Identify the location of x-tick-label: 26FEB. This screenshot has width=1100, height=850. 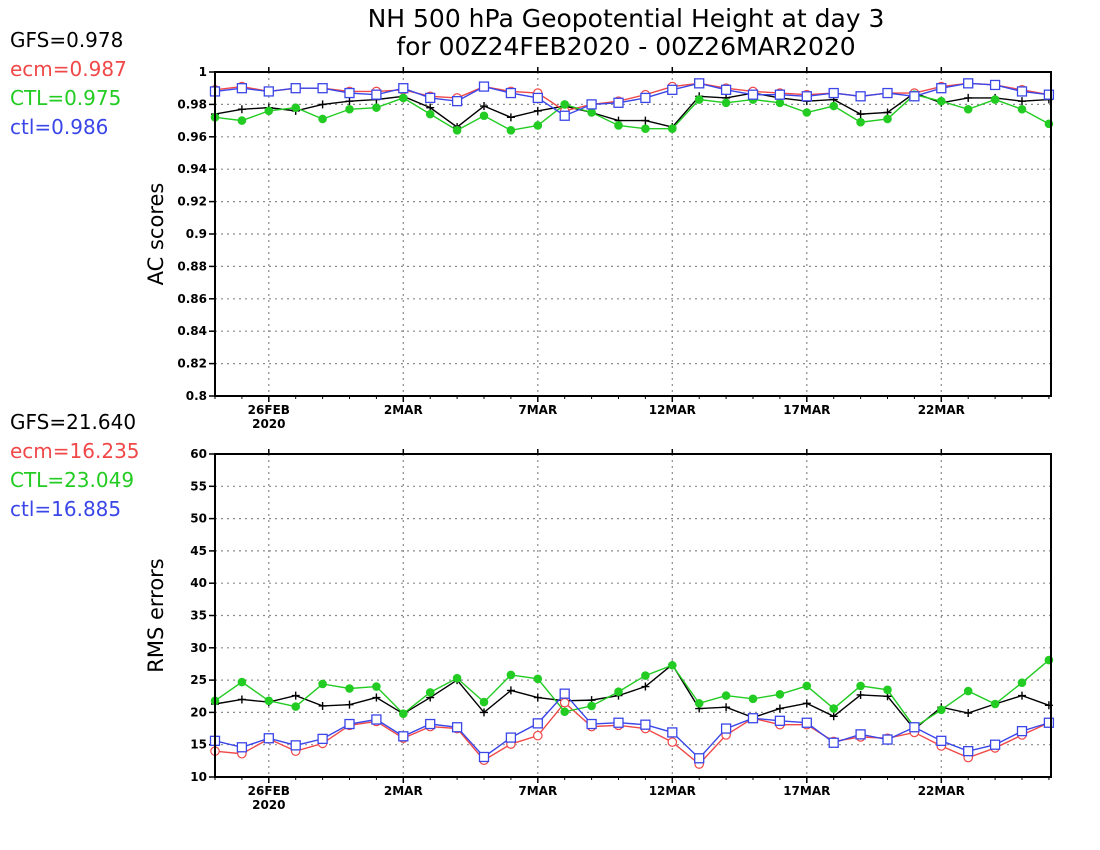
(269, 791).